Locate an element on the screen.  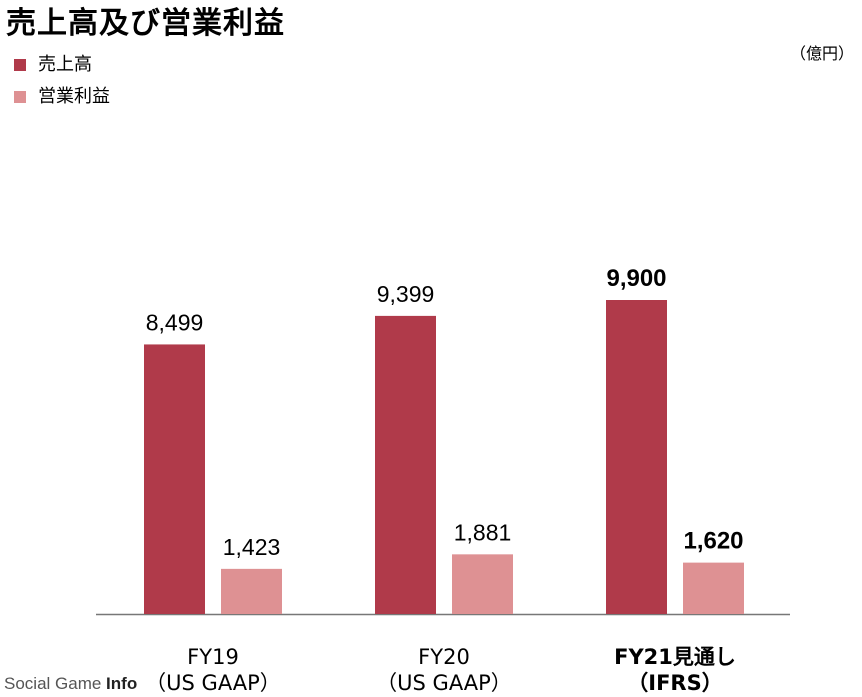
legend-item-operating-income: 営業利益 is located at coordinates (62, 97).